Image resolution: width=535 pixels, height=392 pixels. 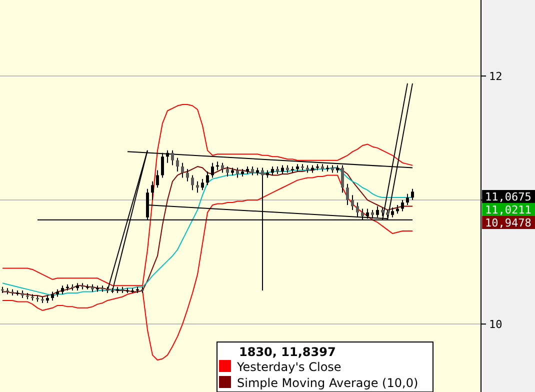 I want to click on y-tick-label: 10, so click(x=495, y=325).